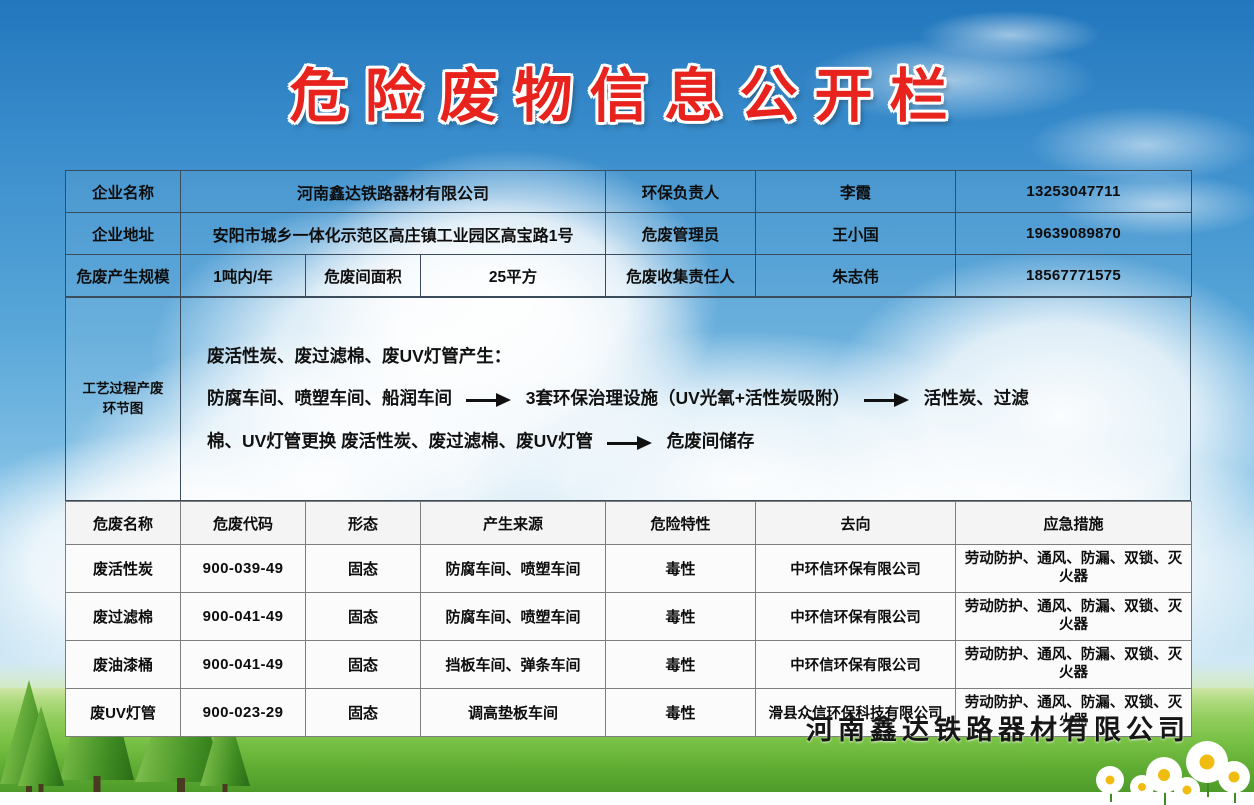 The width and height of the screenshot is (1254, 805). What do you see at coordinates (243, 275) in the screenshot?
I see `waste-scale-value: 1吨内/年` at bounding box center [243, 275].